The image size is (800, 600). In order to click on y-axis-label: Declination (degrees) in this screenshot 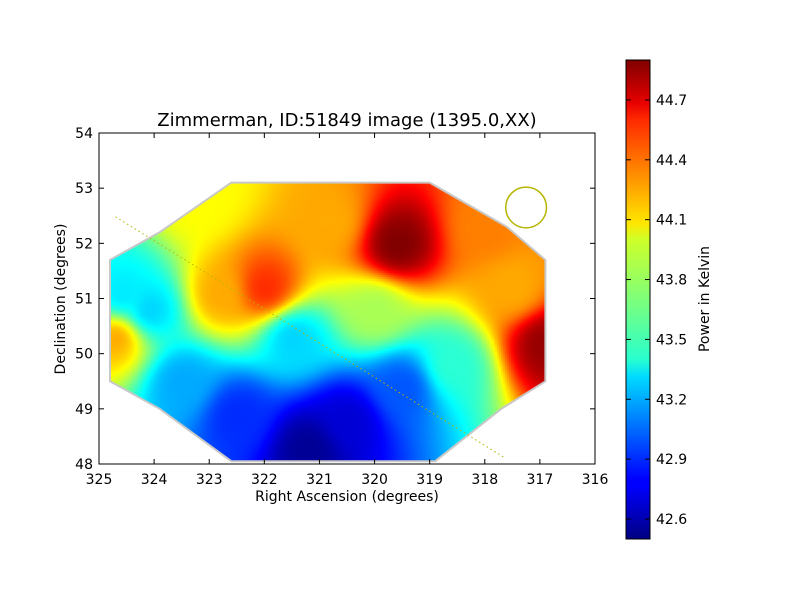, I will do `click(61, 299)`.